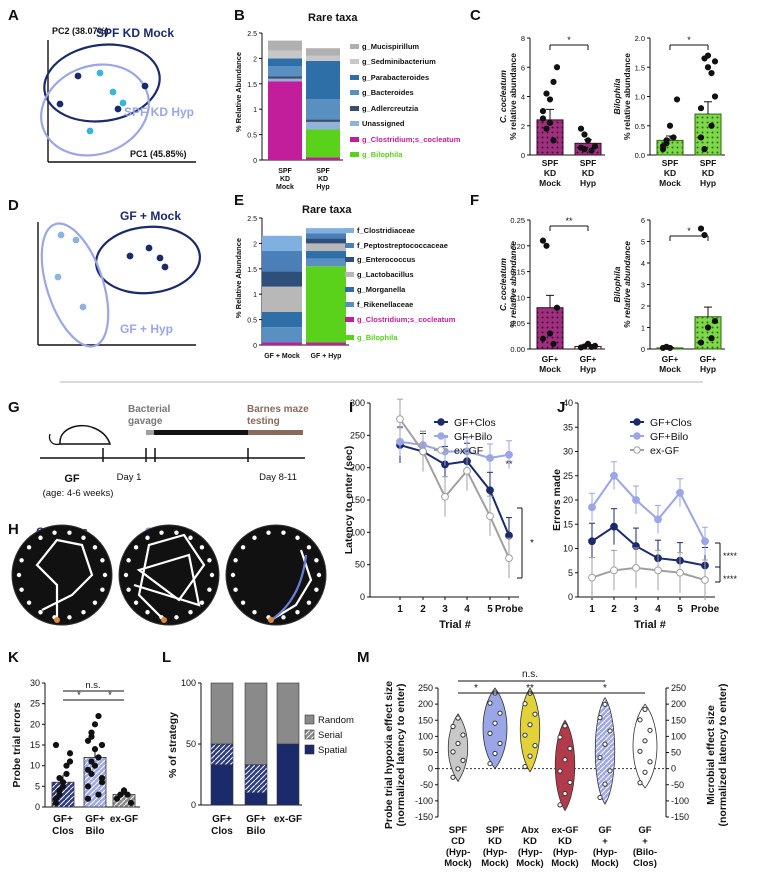  Describe the element at coordinates (705, 609) in the screenshot. I see `x-tick-label: Probe` at that location.